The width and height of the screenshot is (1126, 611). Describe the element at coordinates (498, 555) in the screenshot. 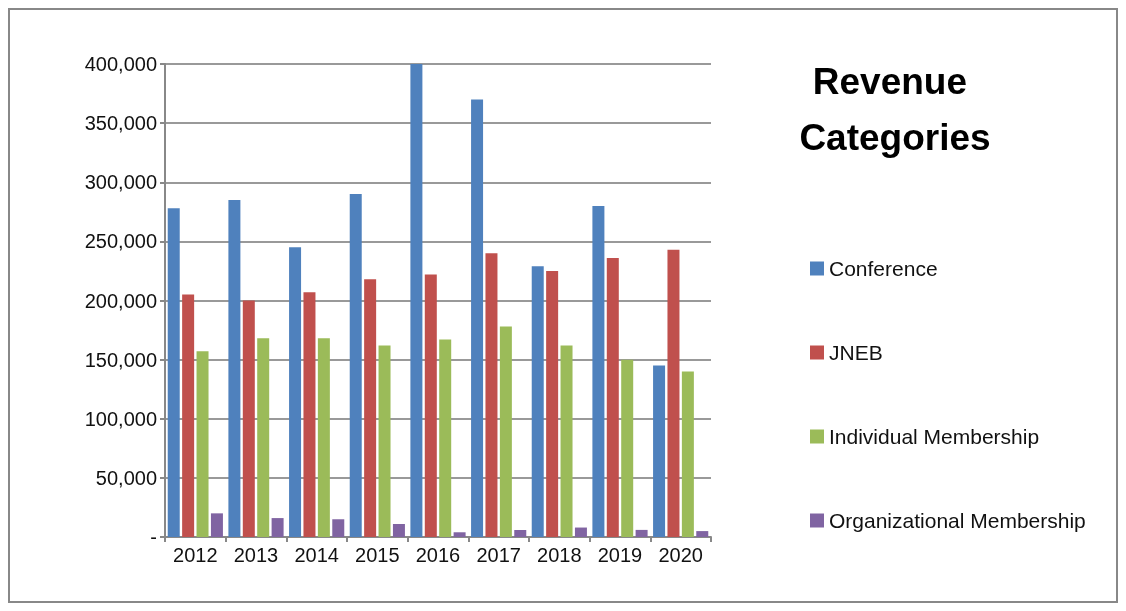

I see `x-tick-label: 2017` at that location.